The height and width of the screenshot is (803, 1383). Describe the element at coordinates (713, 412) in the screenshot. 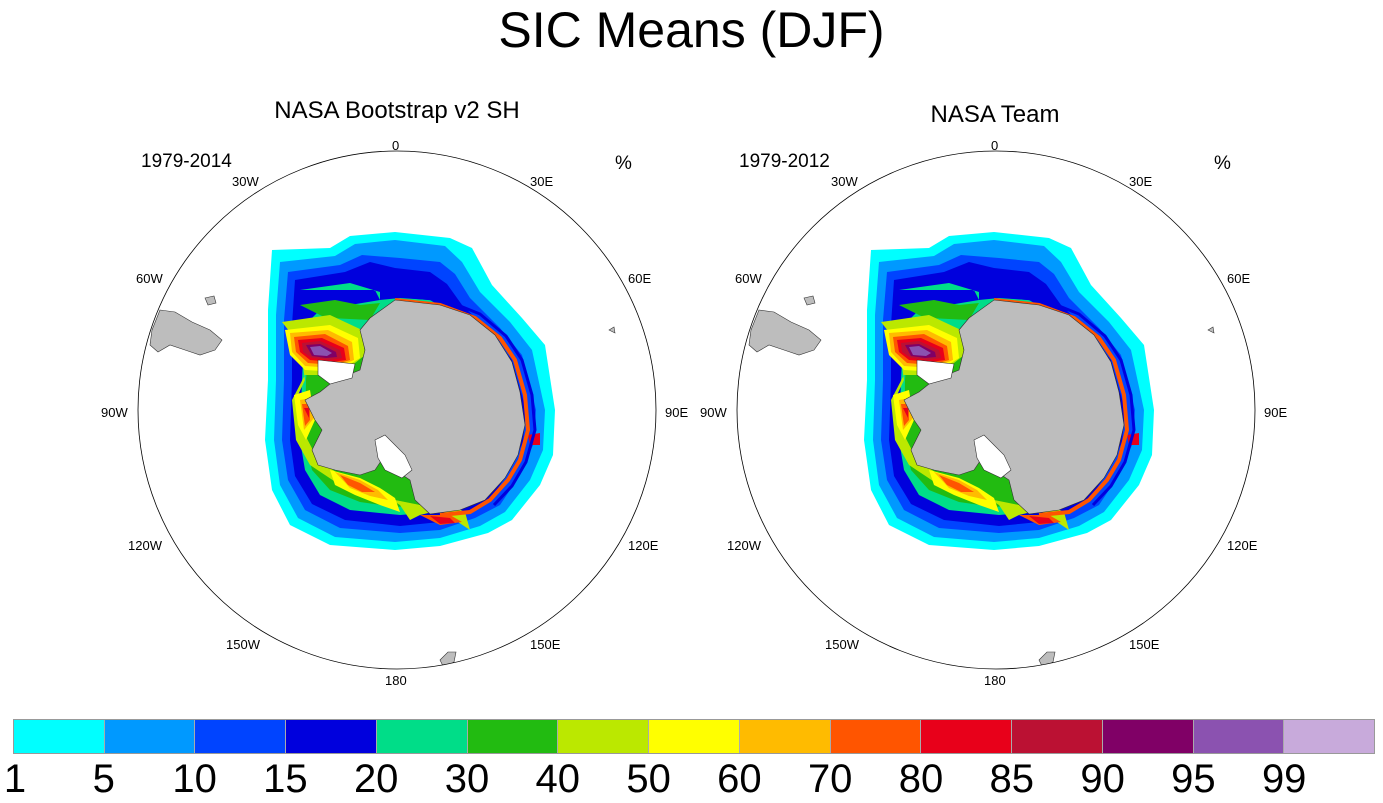

I see `lon-label-90w-right: 90W` at that location.